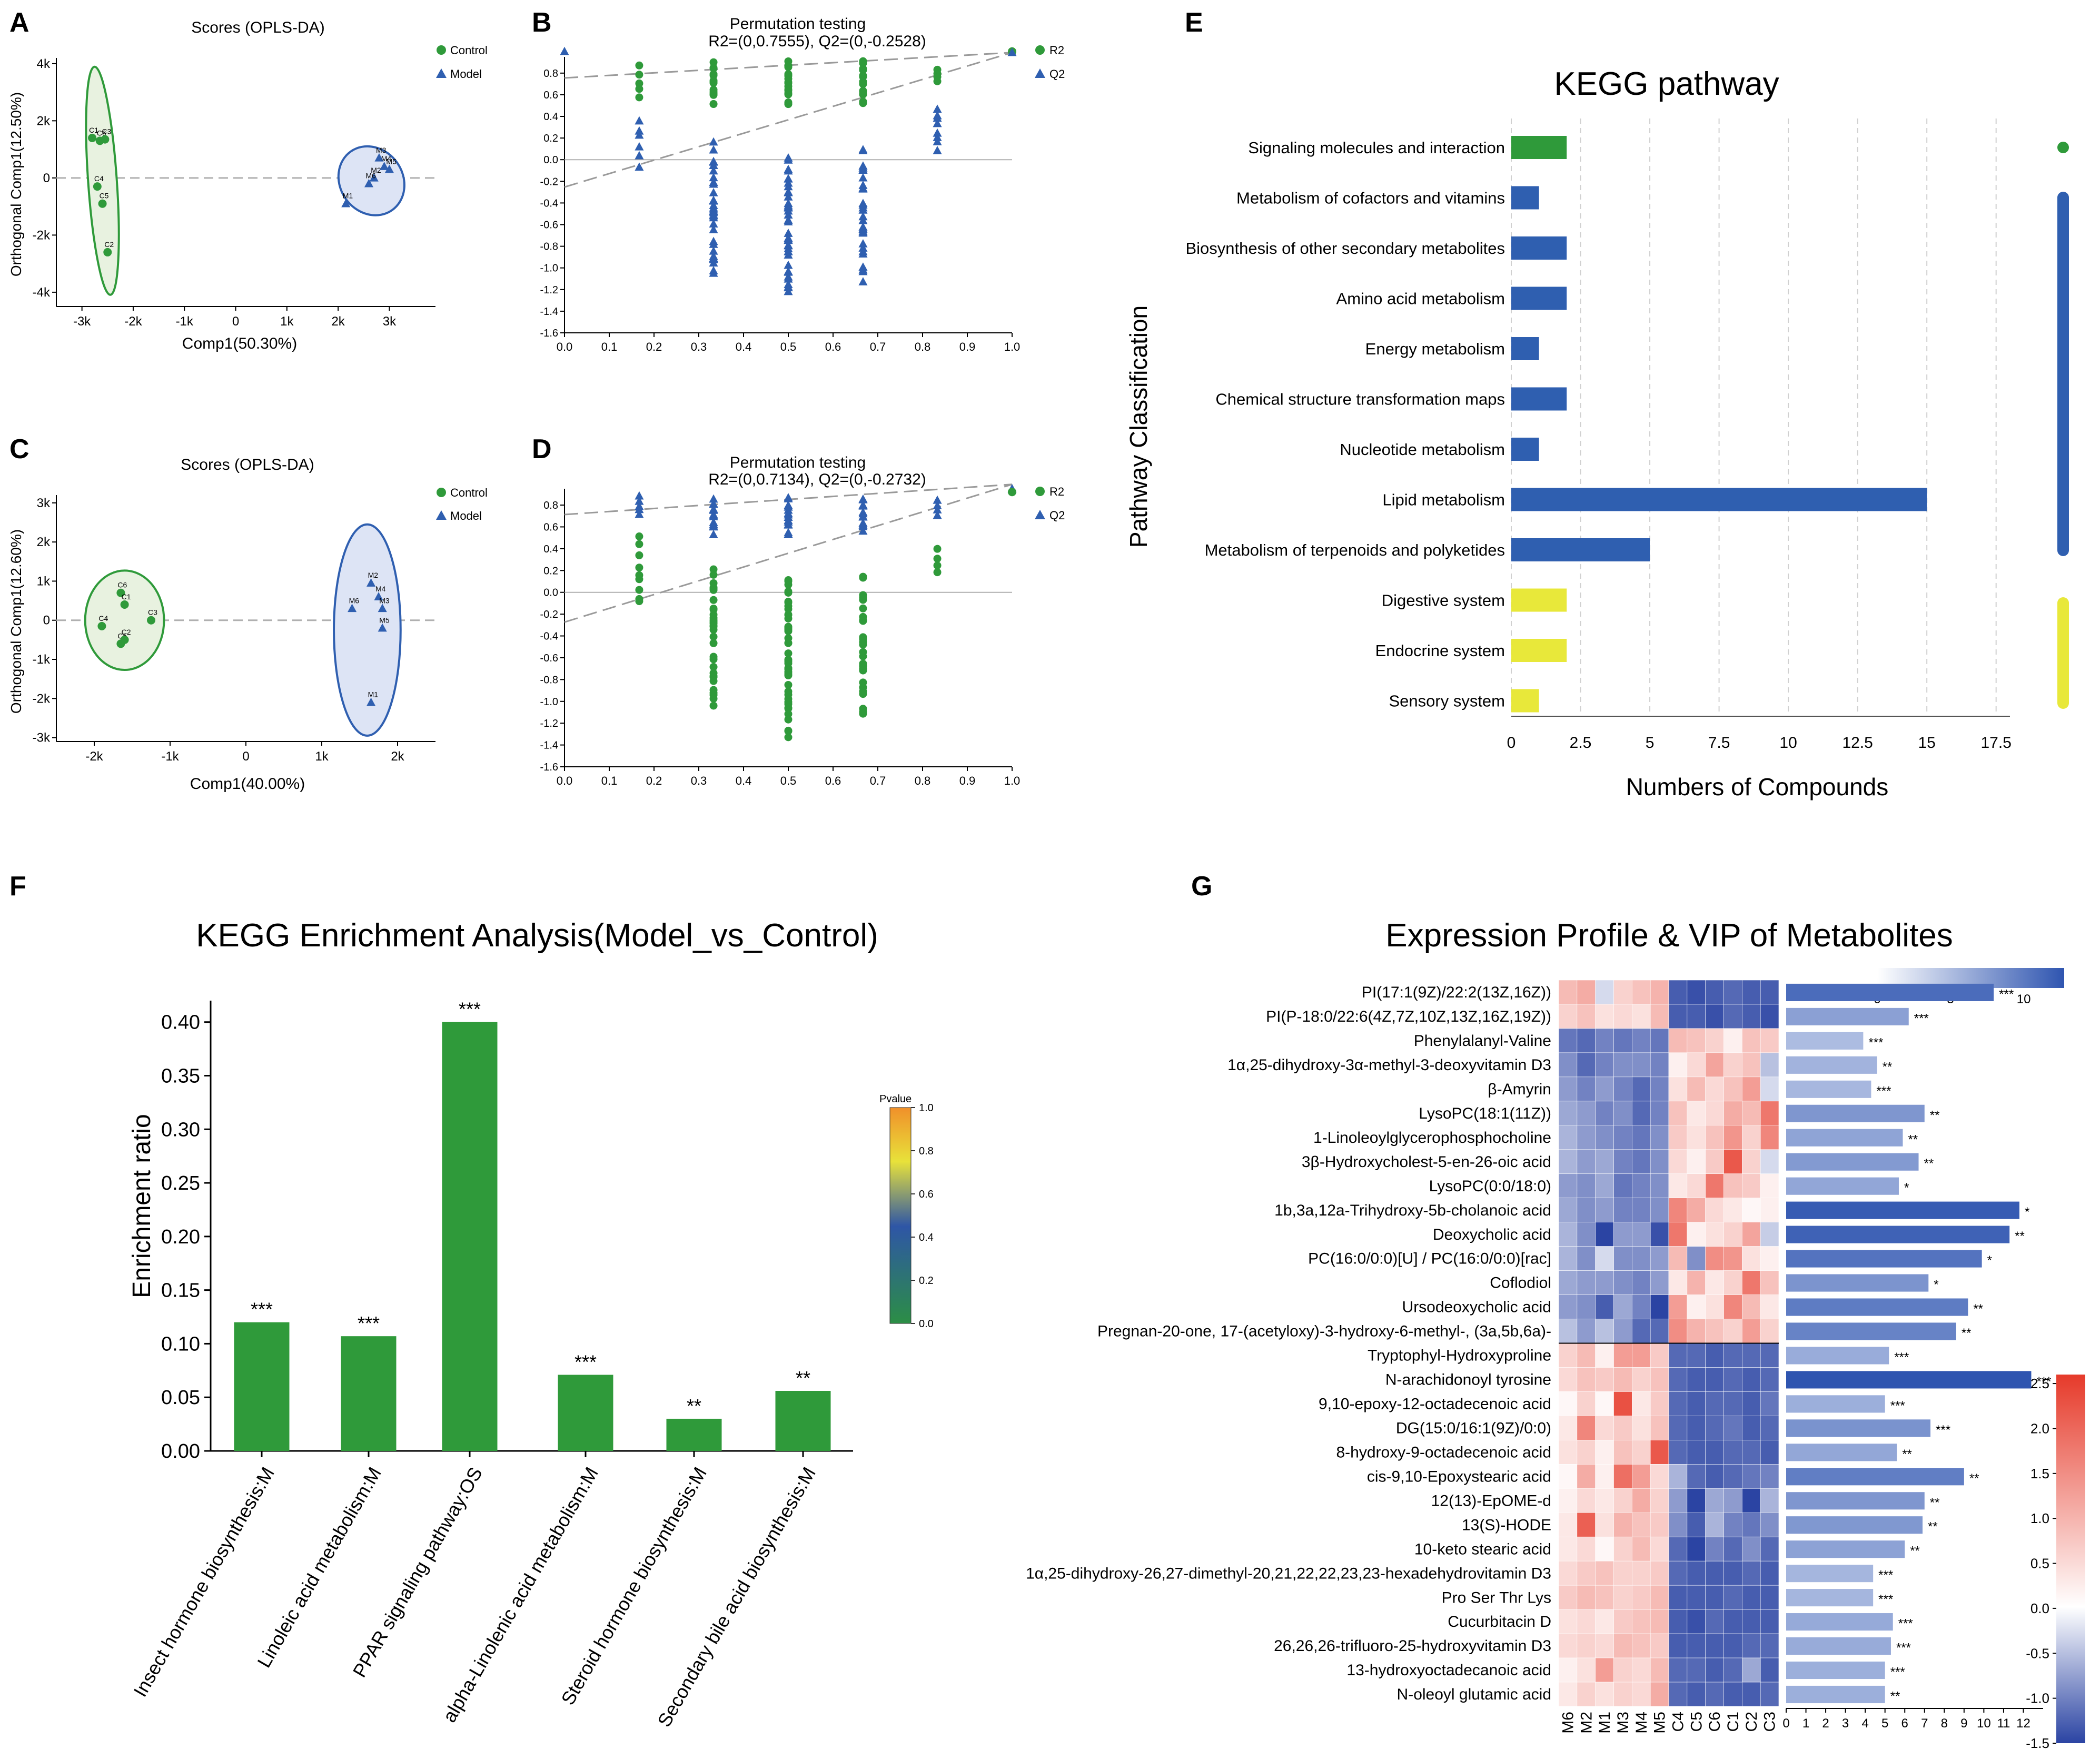 The image size is (2100, 1749). What do you see at coordinates (181, 1398) in the screenshot?
I see `y-tick-label: 0.05` at bounding box center [181, 1398].